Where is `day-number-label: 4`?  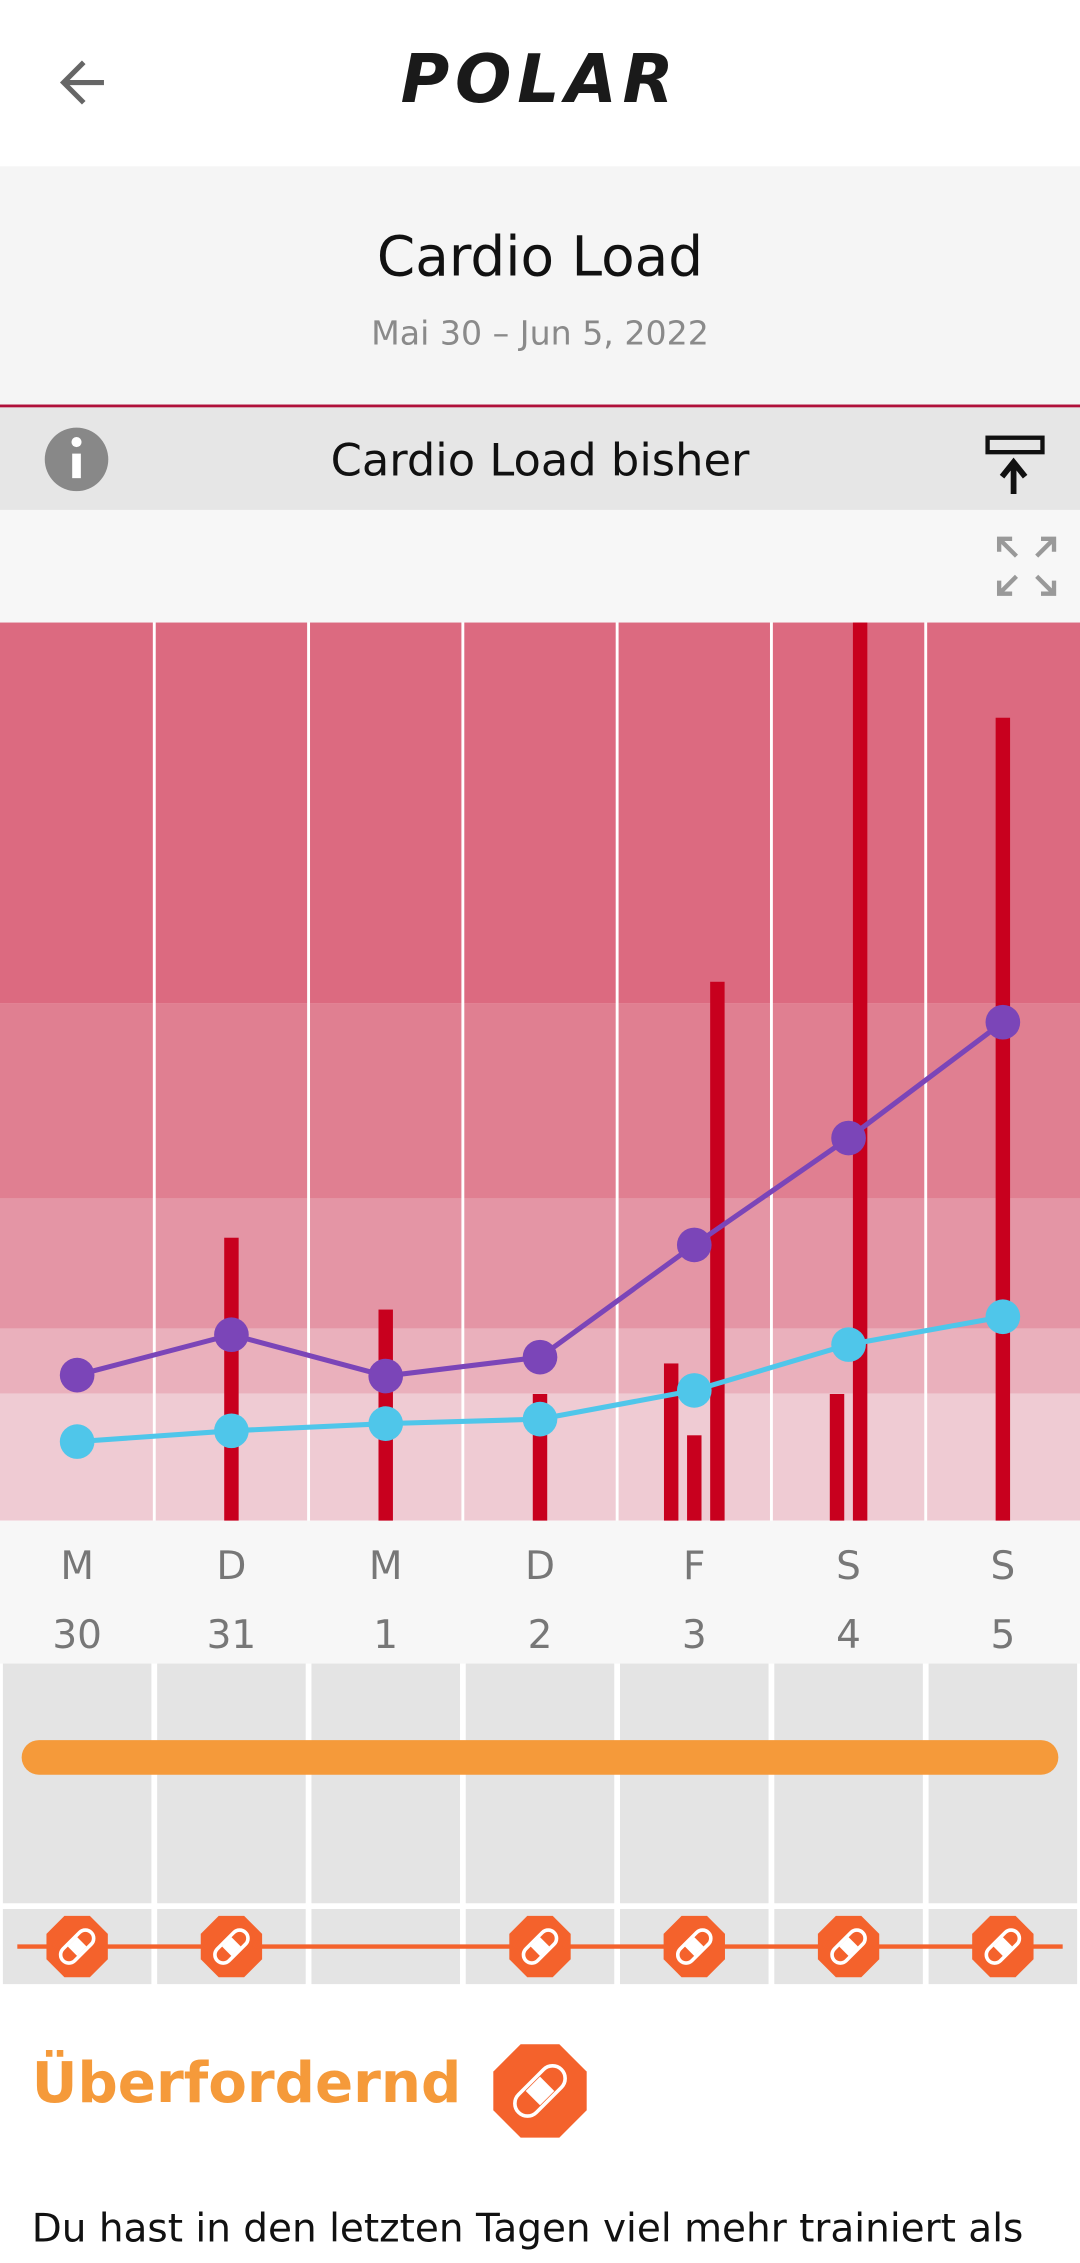
day-number-label: 4 is located at coordinates (848, 1635).